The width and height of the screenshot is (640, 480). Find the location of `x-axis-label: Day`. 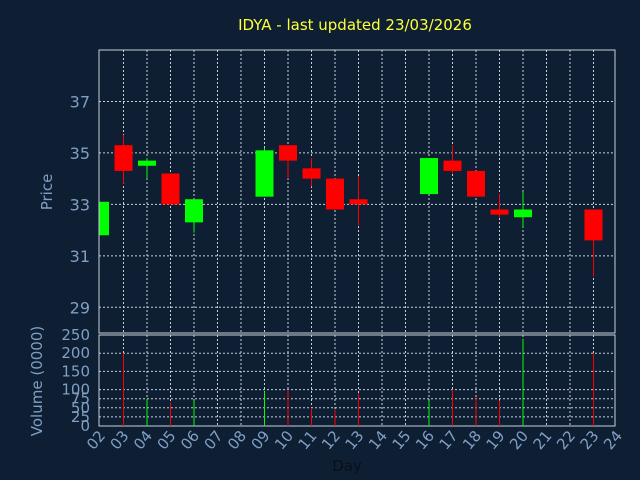

x-axis-label: Day is located at coordinates (347, 466).